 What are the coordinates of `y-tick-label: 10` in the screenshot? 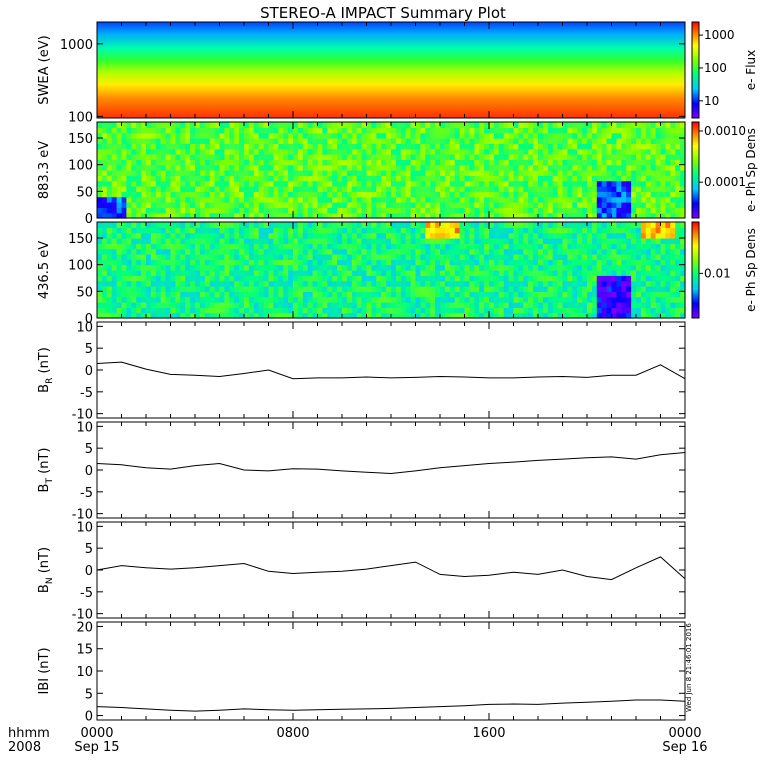 It's located at (84, 427).